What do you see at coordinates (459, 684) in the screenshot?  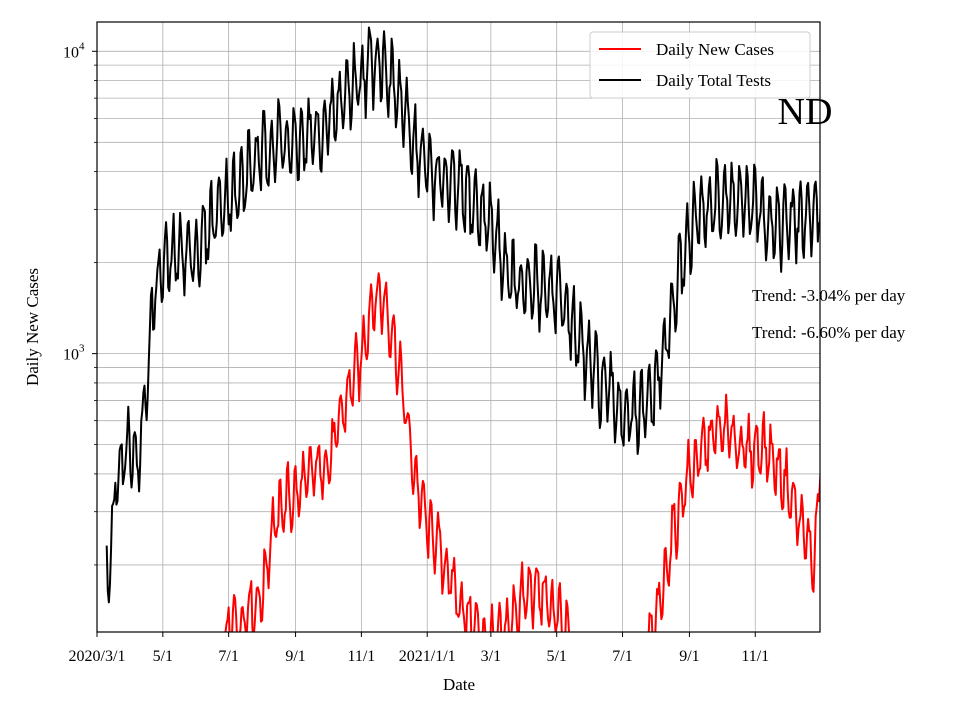 I see `x-axis-title: Date` at bounding box center [459, 684].